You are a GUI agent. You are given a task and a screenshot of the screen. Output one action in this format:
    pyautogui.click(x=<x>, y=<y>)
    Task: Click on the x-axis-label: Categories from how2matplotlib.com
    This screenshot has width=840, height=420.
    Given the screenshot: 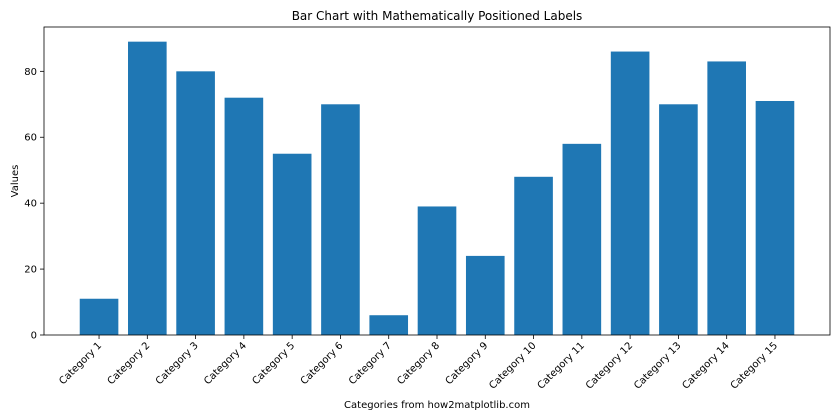 What is the action you would take?
    pyautogui.click(x=437, y=405)
    